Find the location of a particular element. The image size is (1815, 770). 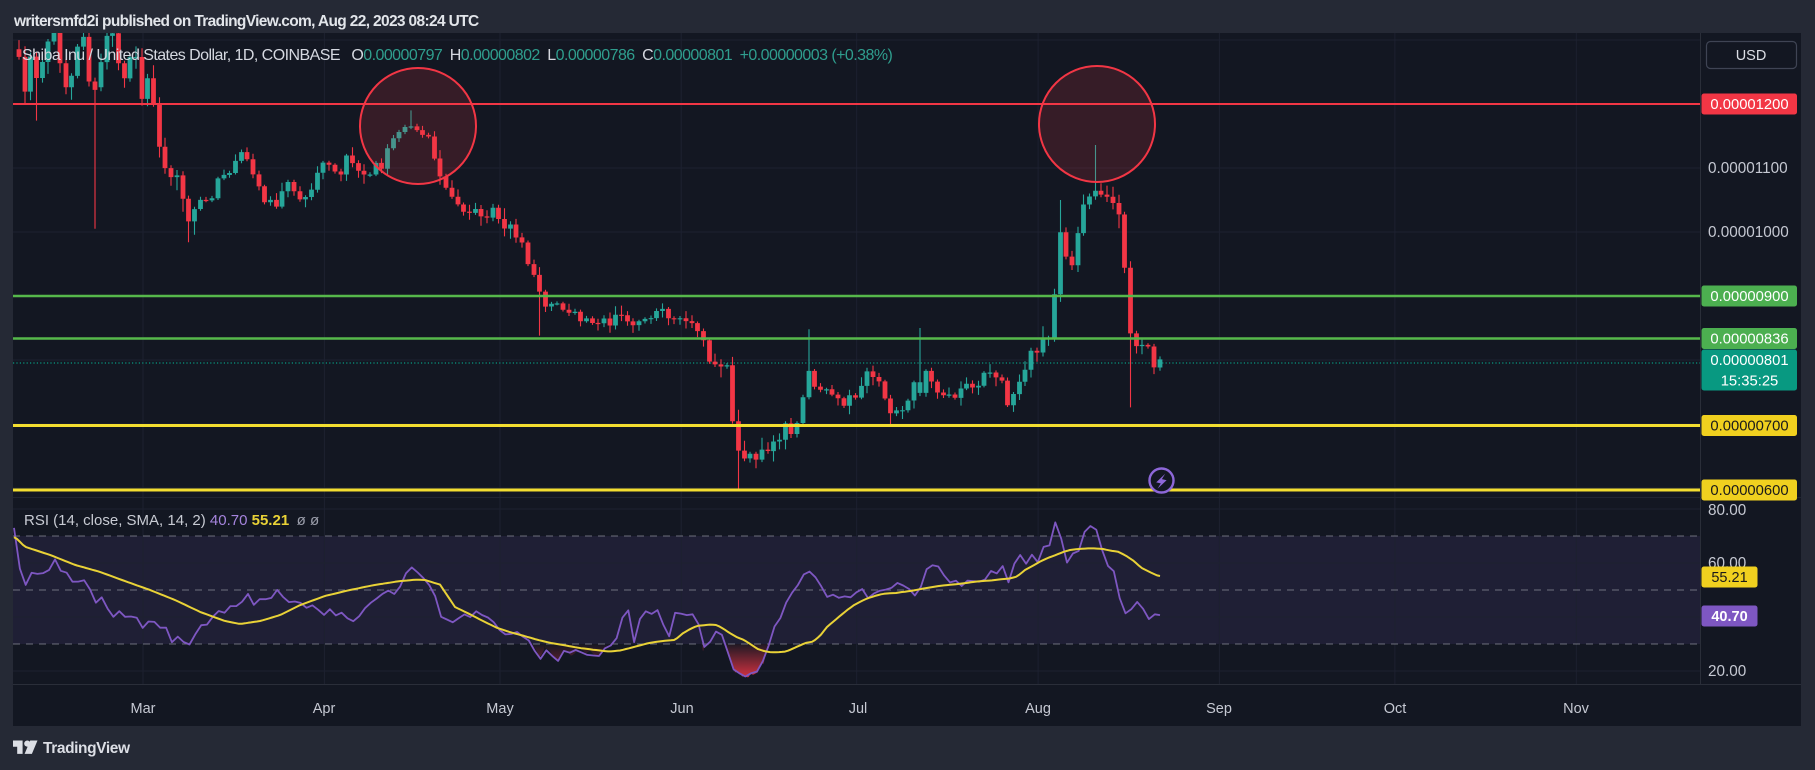

svg-text: Apr is located at coordinates (324, 709).